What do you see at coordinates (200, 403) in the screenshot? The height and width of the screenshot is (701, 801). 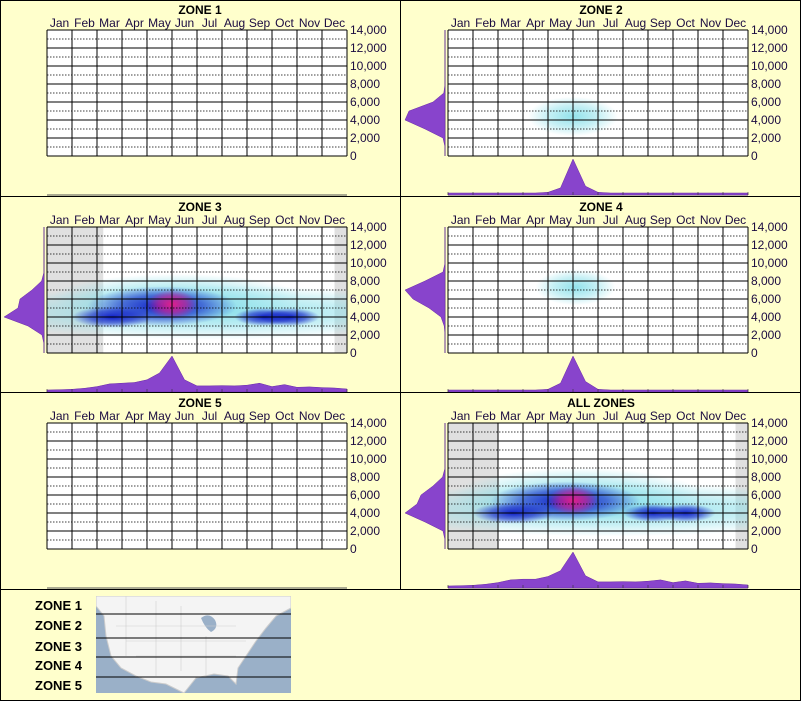 I see `panel-title: ZONE 5` at bounding box center [200, 403].